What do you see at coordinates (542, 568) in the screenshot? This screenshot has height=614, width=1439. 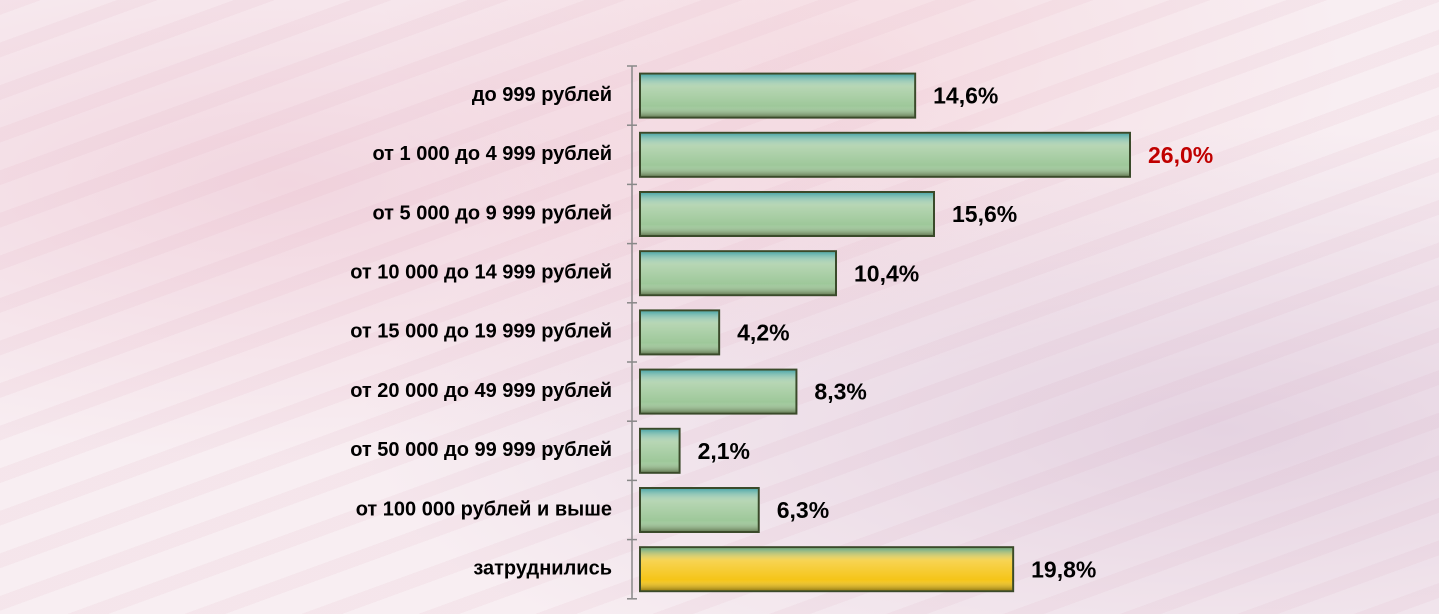 I see `category-label: затруднились` at bounding box center [542, 568].